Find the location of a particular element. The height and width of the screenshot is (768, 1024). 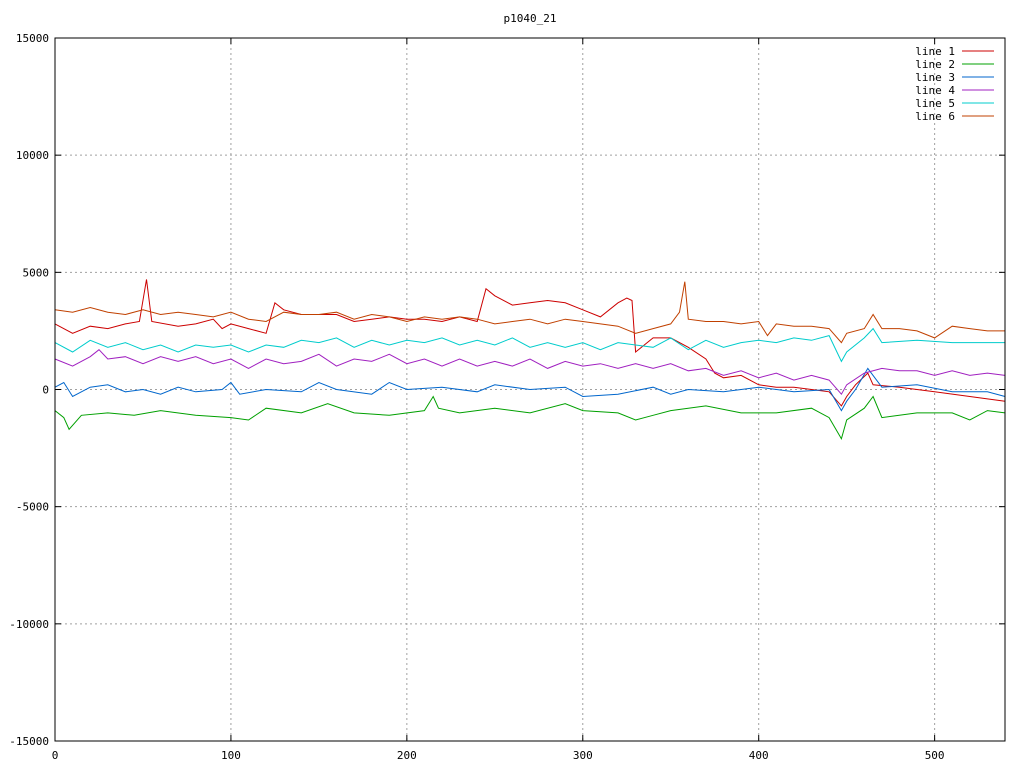

legend-label-6: line 6 is located at coordinates (935, 116).